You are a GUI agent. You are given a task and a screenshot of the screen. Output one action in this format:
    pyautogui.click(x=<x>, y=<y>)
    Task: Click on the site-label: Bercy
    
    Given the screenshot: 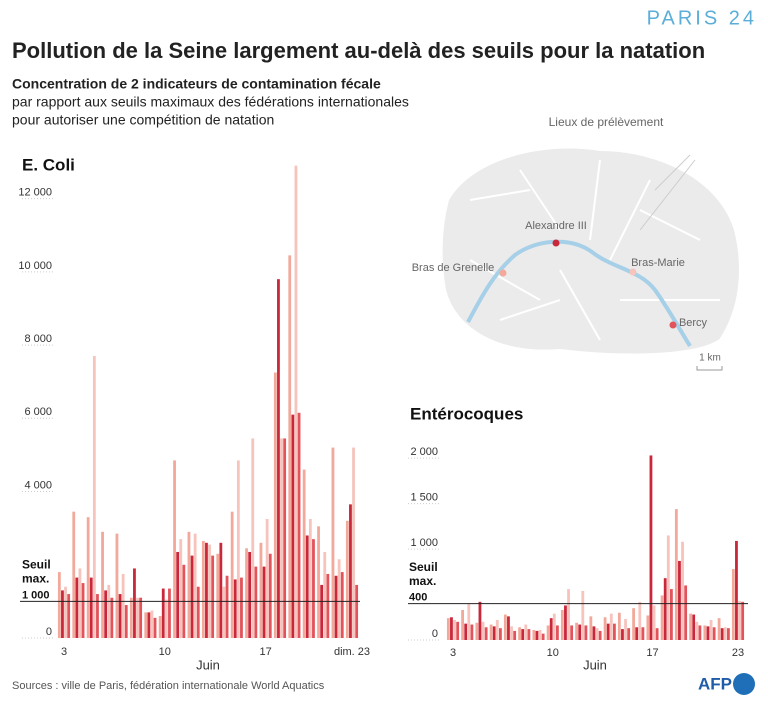 What is the action you would take?
    pyautogui.click(x=693, y=323)
    